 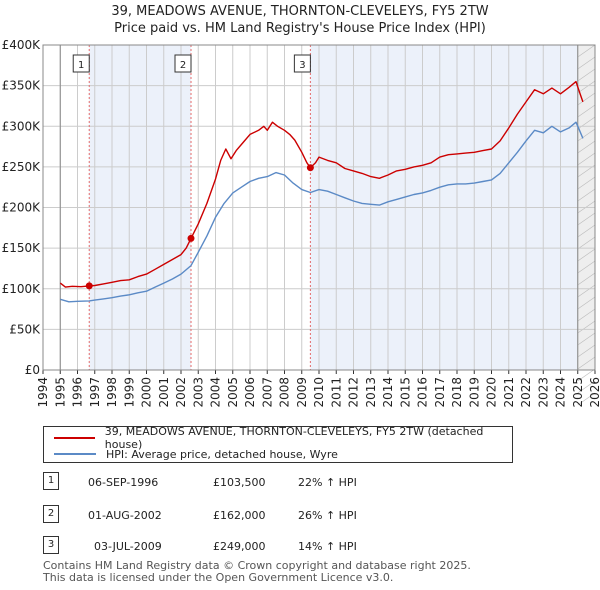 What do you see at coordinates (129, 392) in the screenshot?
I see `x-tick-label: 1999` at bounding box center [129, 392].